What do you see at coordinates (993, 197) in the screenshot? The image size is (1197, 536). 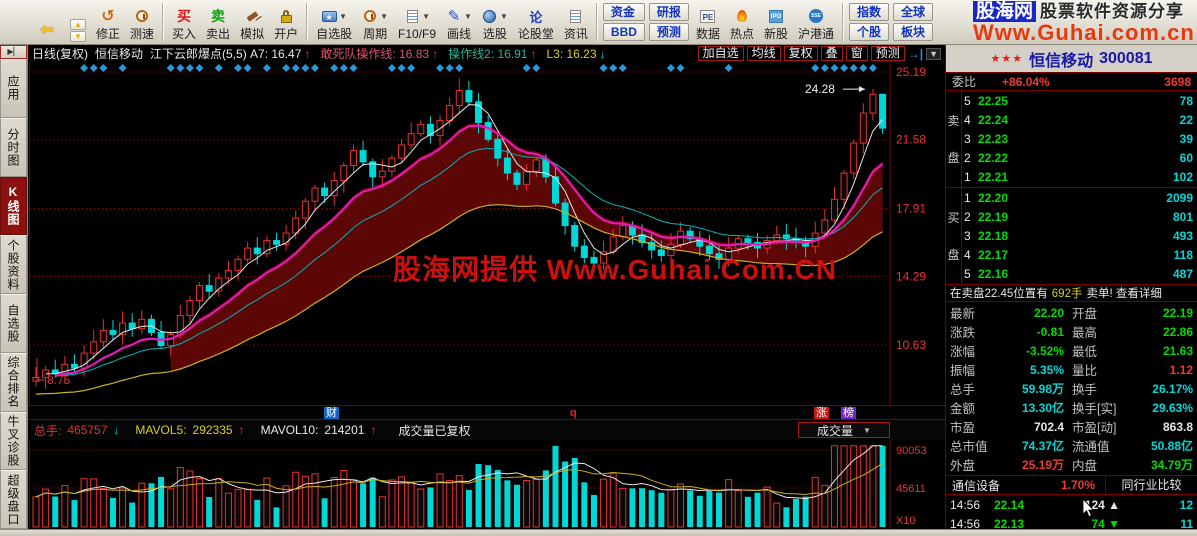 I see `book-price: 22.20` at bounding box center [993, 197].